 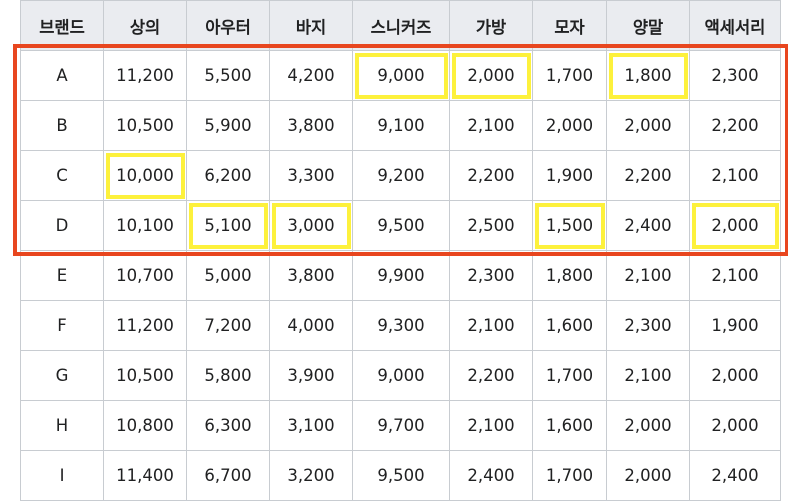 I want to click on table-cell: 9,200, so click(x=401, y=175).